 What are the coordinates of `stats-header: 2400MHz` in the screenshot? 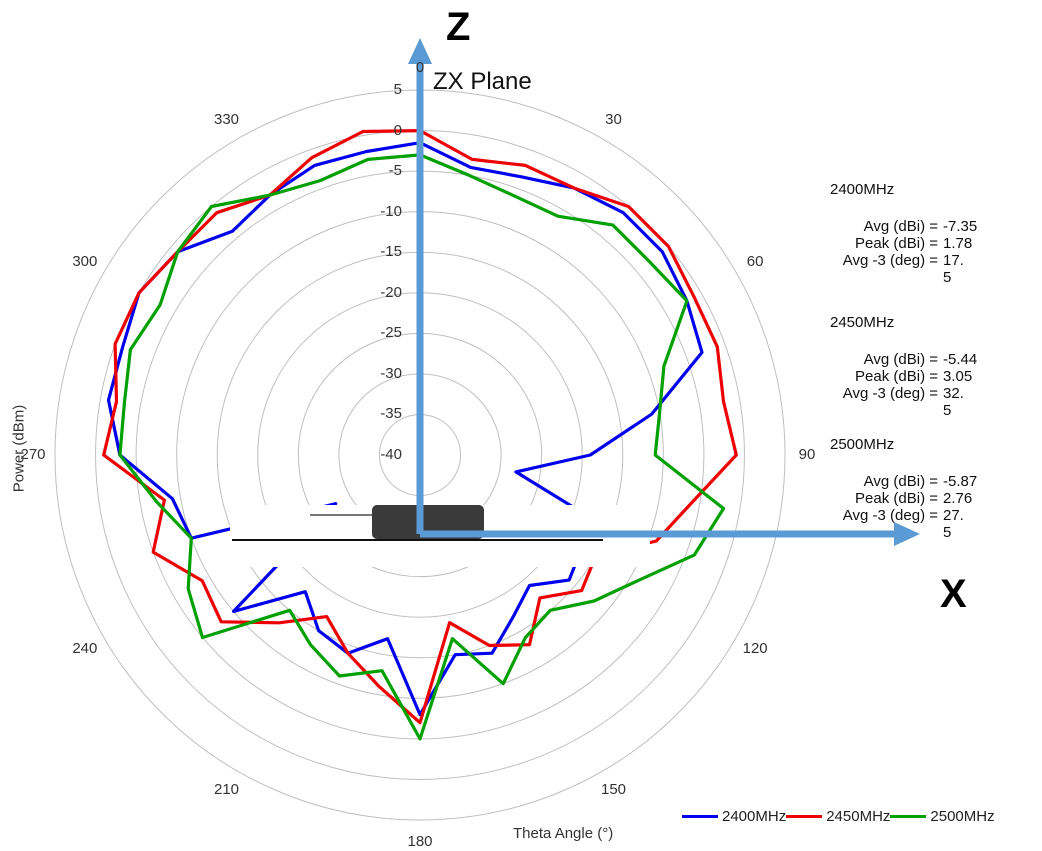 It's located at (862, 189).